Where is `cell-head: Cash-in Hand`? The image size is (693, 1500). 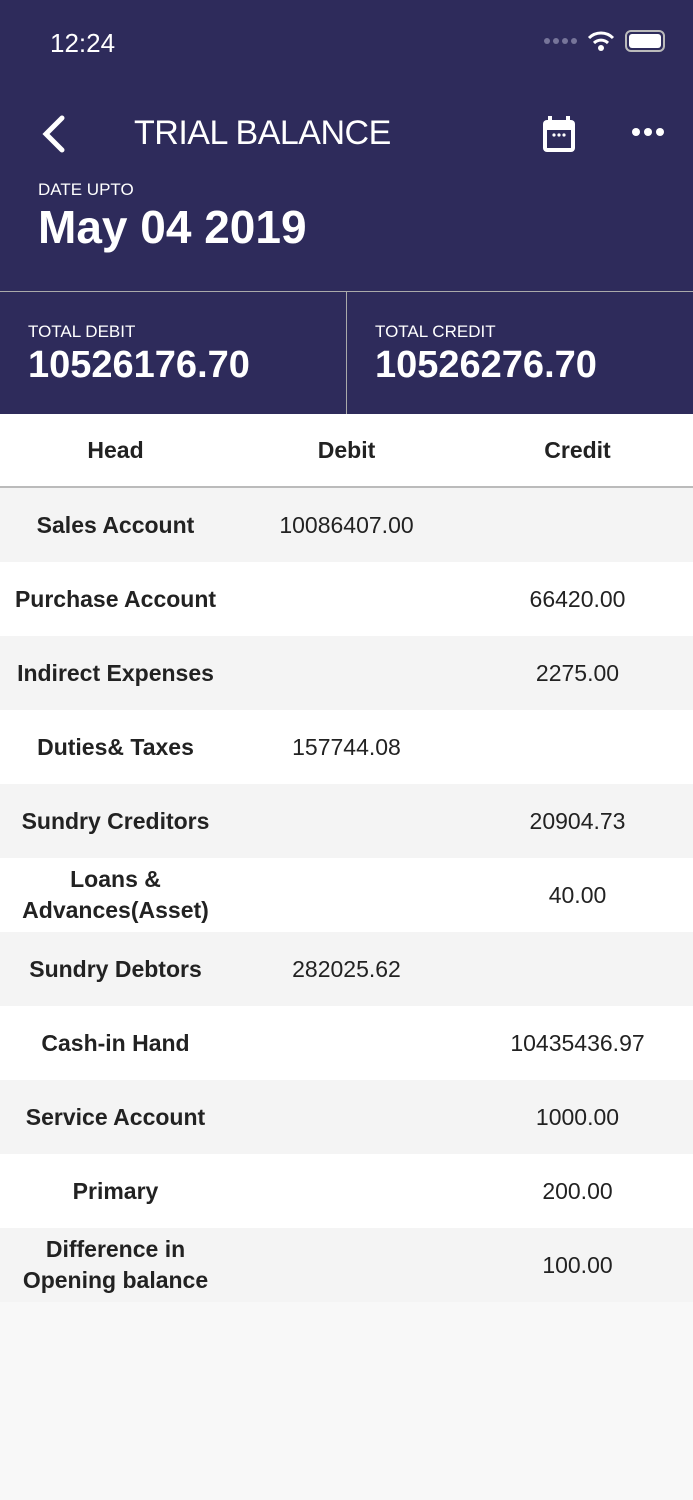 cell-head: Cash-in Hand is located at coordinates (115, 1042).